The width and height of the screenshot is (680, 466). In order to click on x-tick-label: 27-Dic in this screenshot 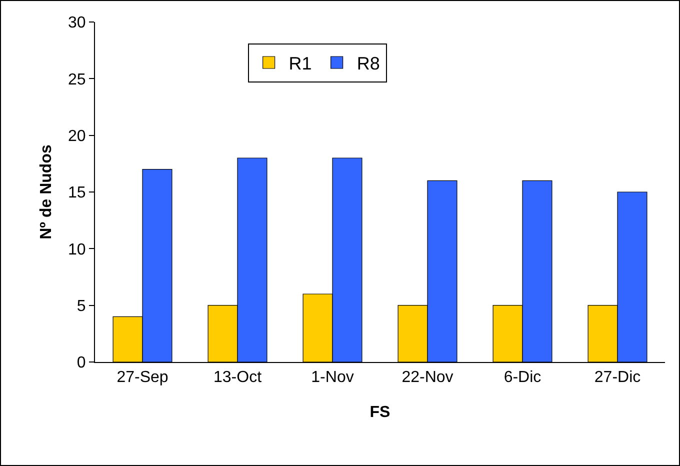, I will do `click(617, 377)`.